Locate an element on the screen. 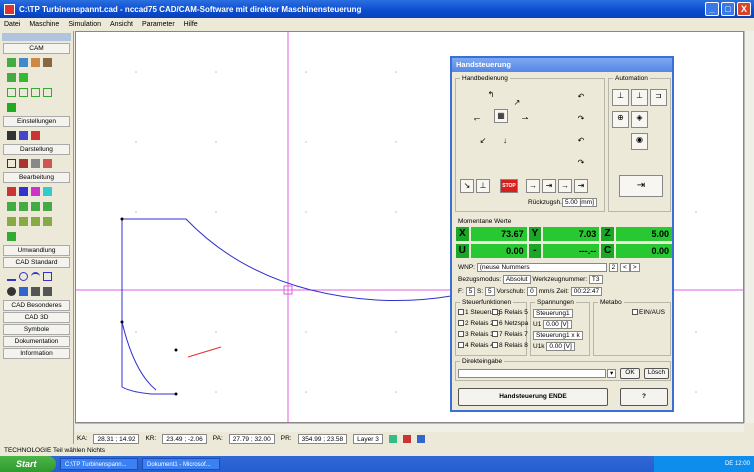  step-right2-icon: ⇥ is located at coordinates (549, 186).